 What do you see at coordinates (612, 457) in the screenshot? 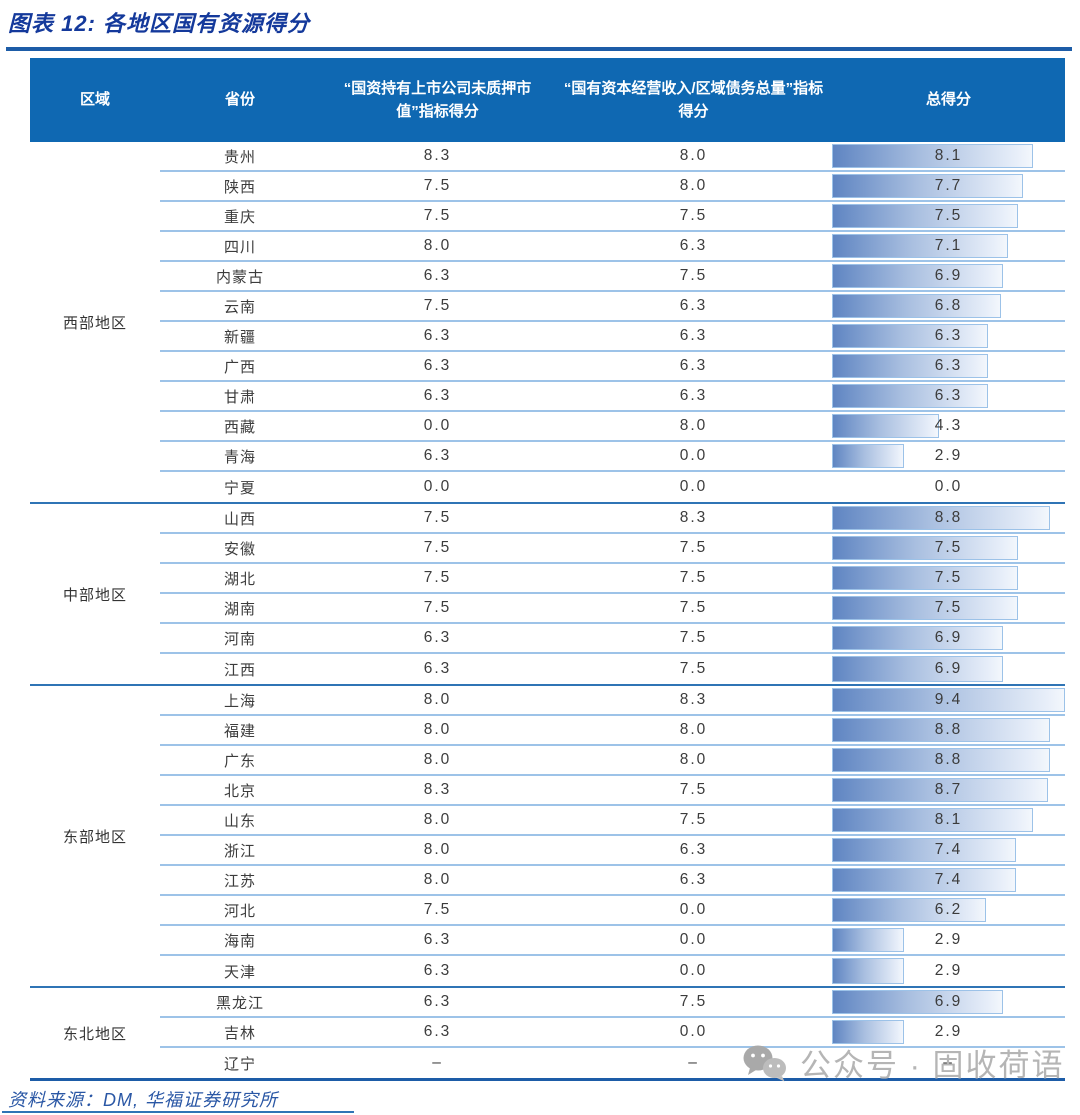
I see `table-row: 青海 6.3 0.0 2.9` at bounding box center [612, 457].